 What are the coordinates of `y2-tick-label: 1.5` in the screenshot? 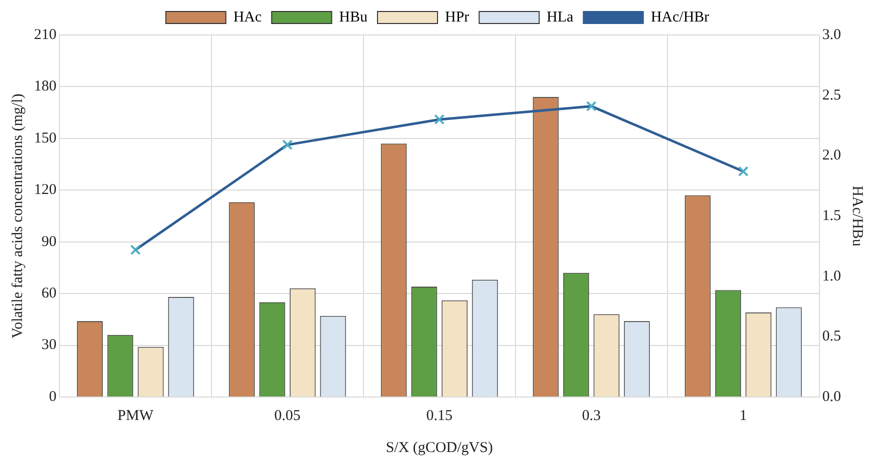 It's located at (831, 216).